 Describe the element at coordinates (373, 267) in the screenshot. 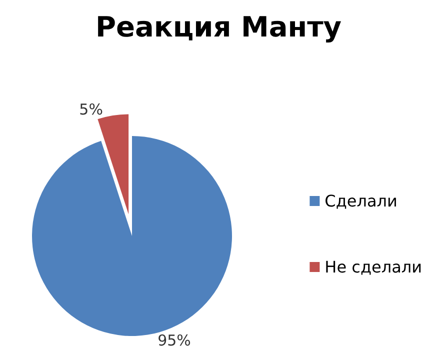

I see `legend-label: Не сделали` at that location.